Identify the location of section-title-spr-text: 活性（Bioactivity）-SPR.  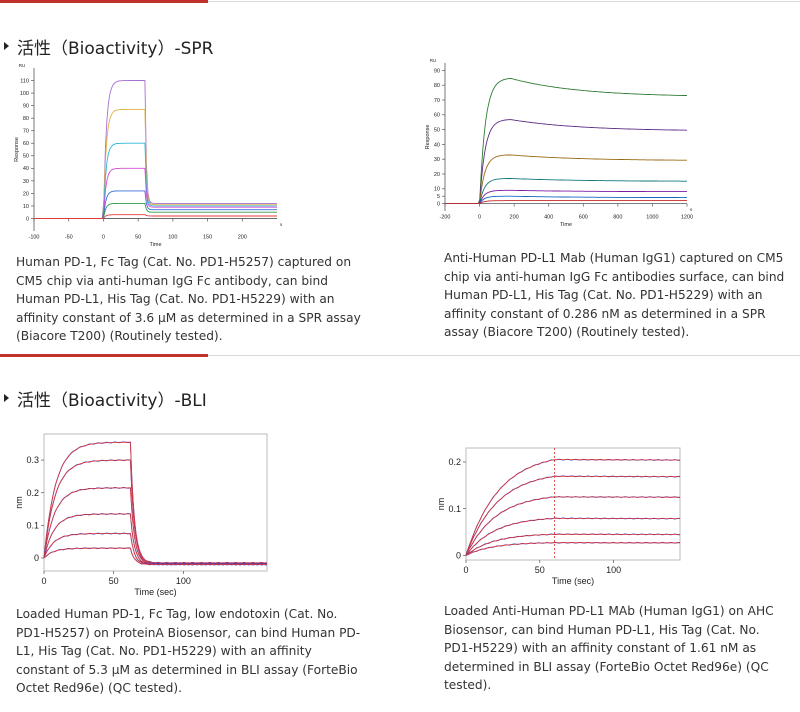
(115, 49).